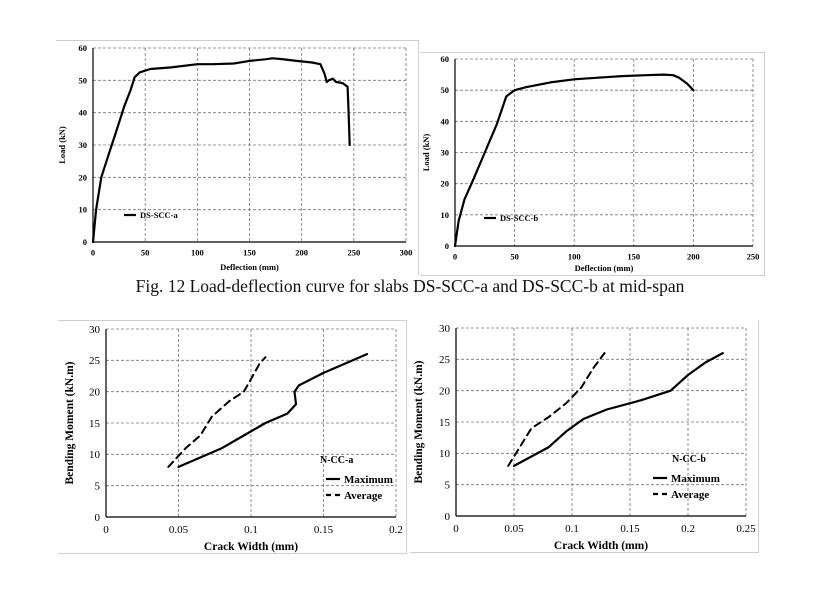  Describe the element at coordinates (406, 253) in the screenshot. I see `x-tick-label: 300` at that location.